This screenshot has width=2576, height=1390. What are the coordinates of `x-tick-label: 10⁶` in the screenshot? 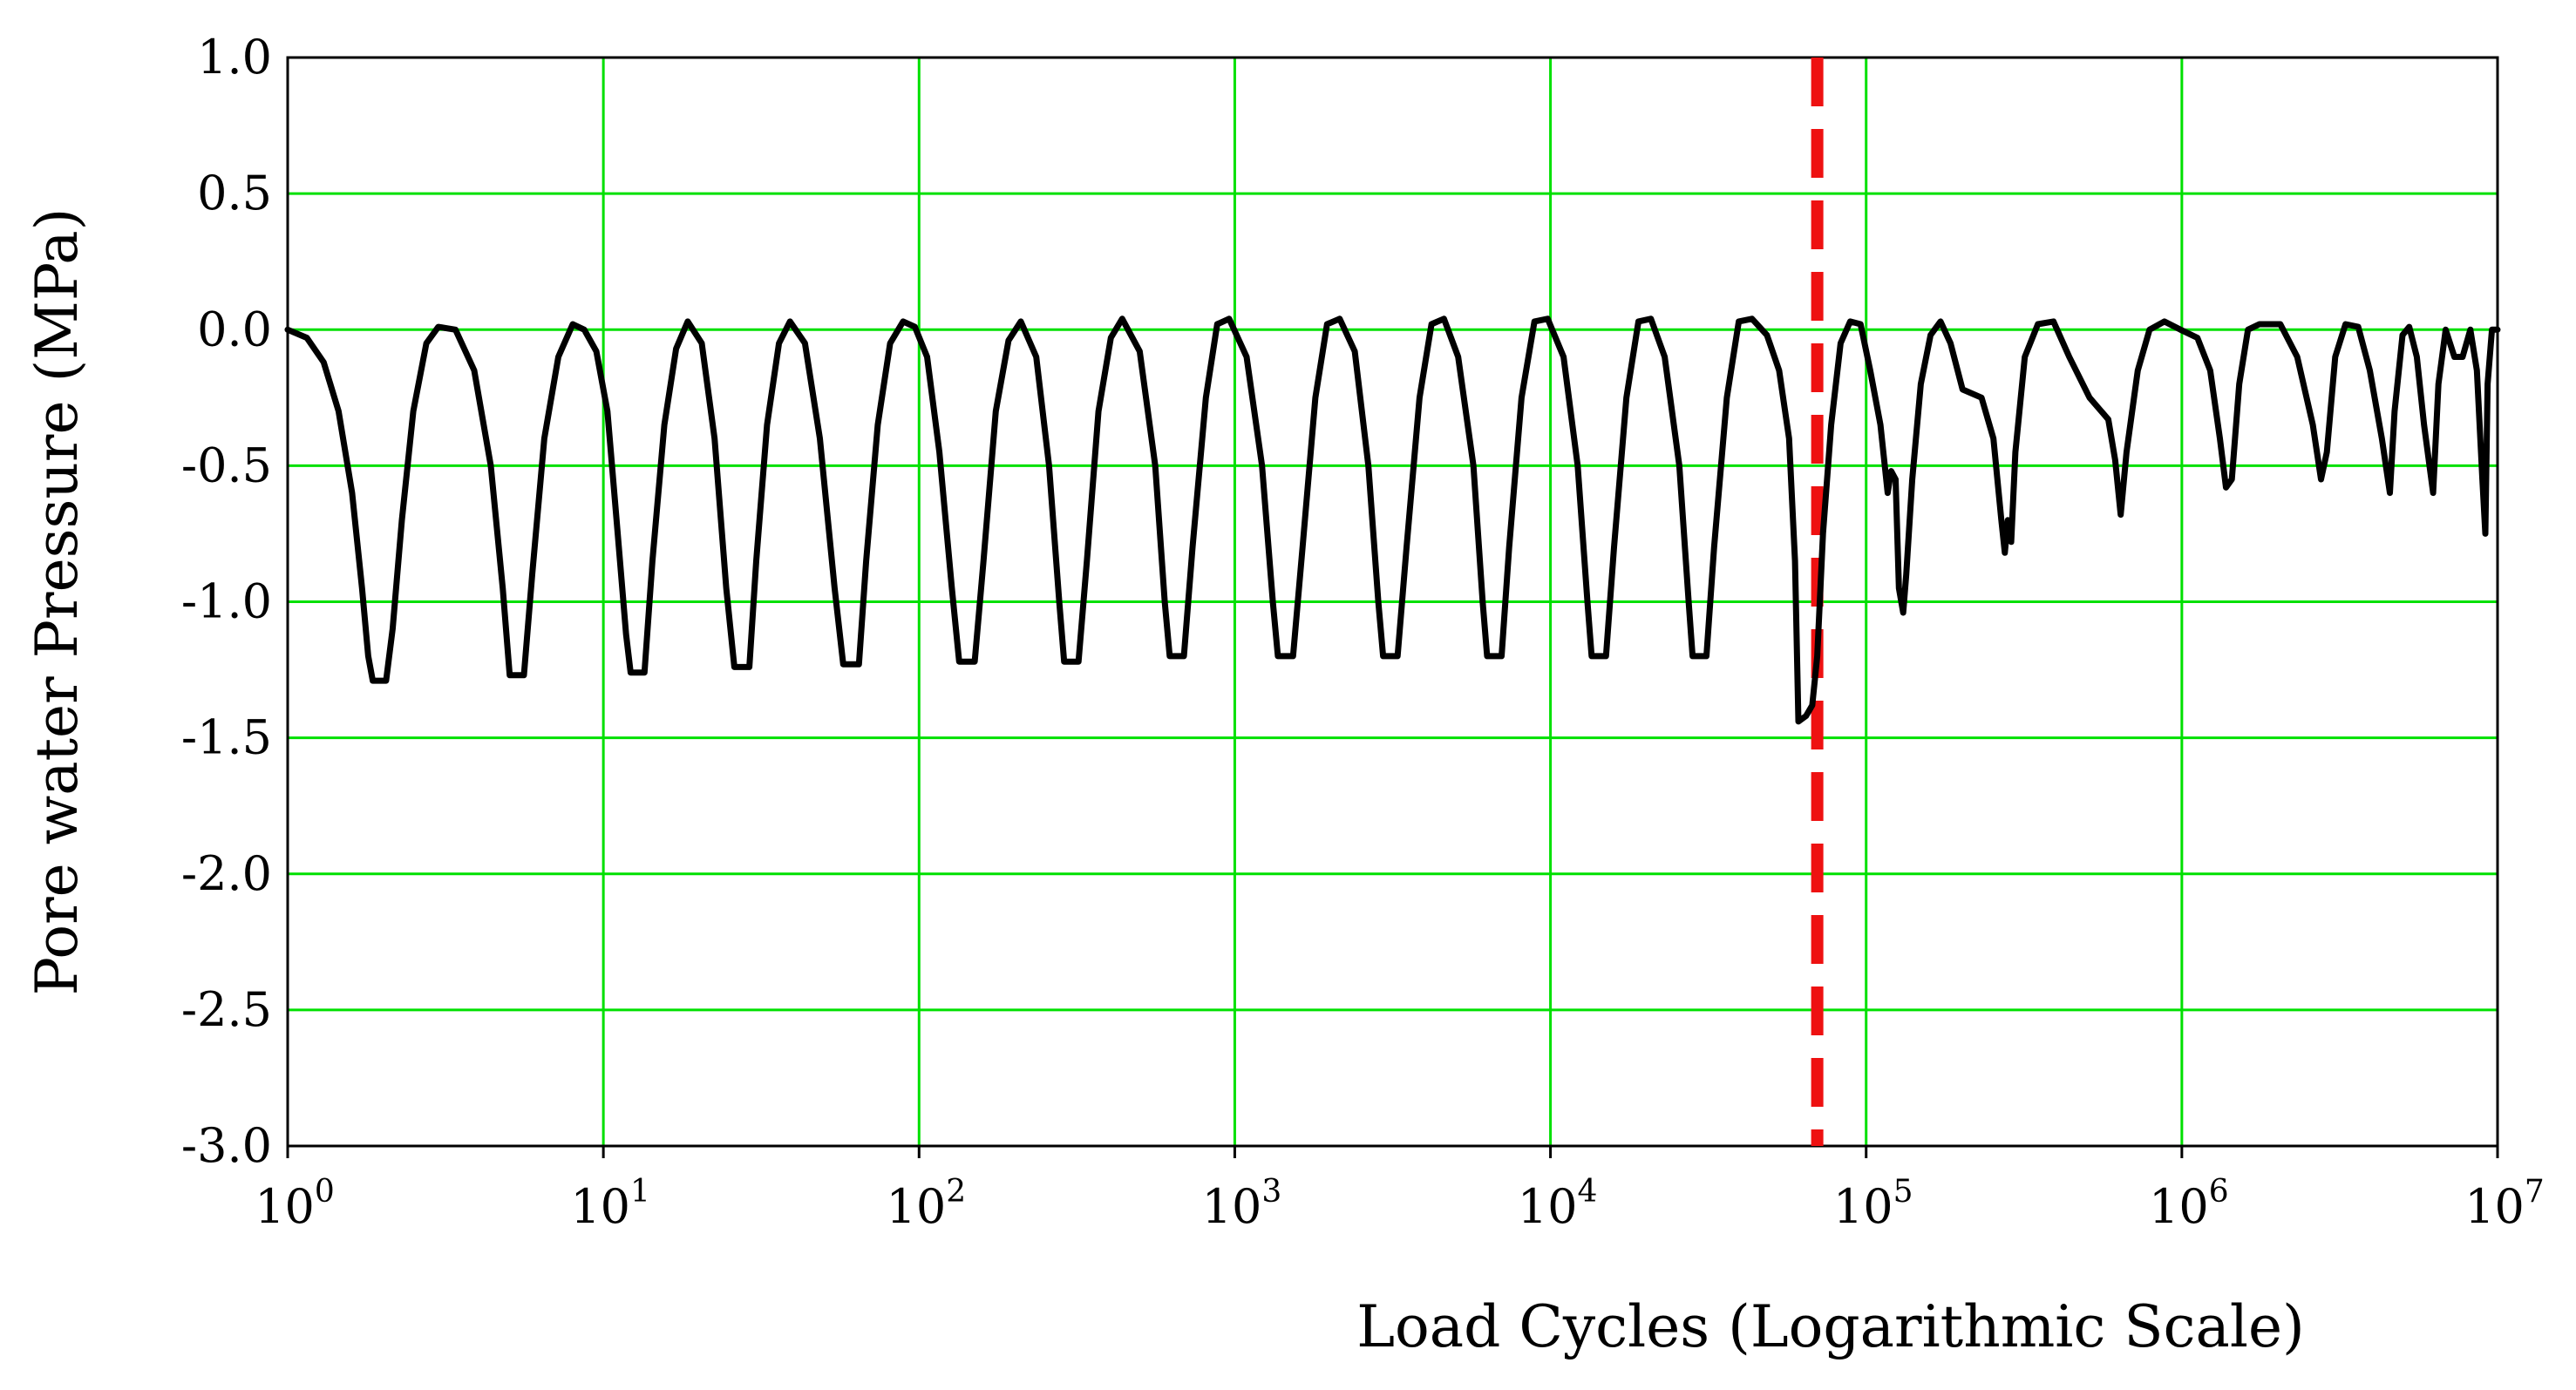 It's located at (2189, 1204).